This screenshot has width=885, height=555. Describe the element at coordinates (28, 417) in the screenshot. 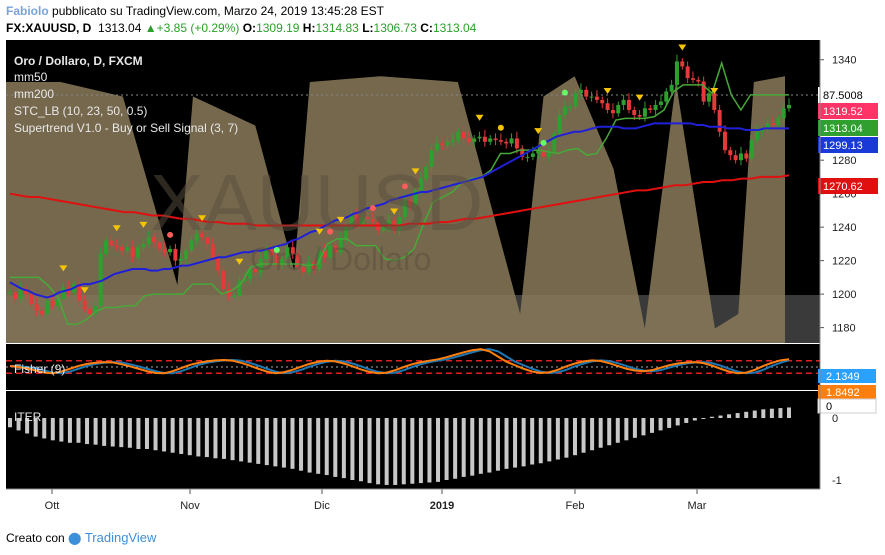

I see `legend-iter: ITER` at that location.